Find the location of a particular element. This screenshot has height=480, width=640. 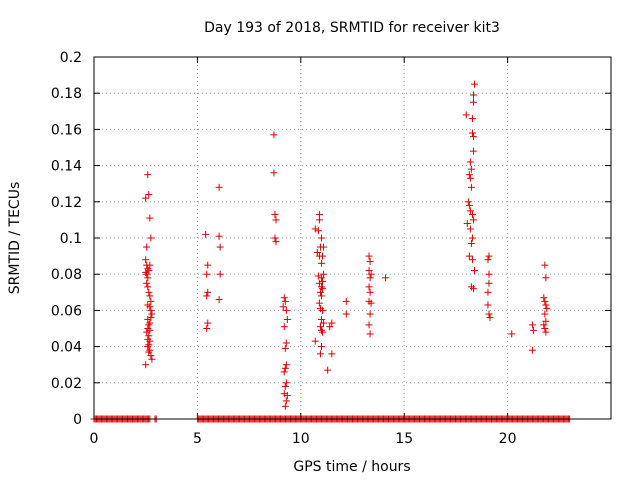

x-axis-label: GPS time / hours is located at coordinates (351, 467).